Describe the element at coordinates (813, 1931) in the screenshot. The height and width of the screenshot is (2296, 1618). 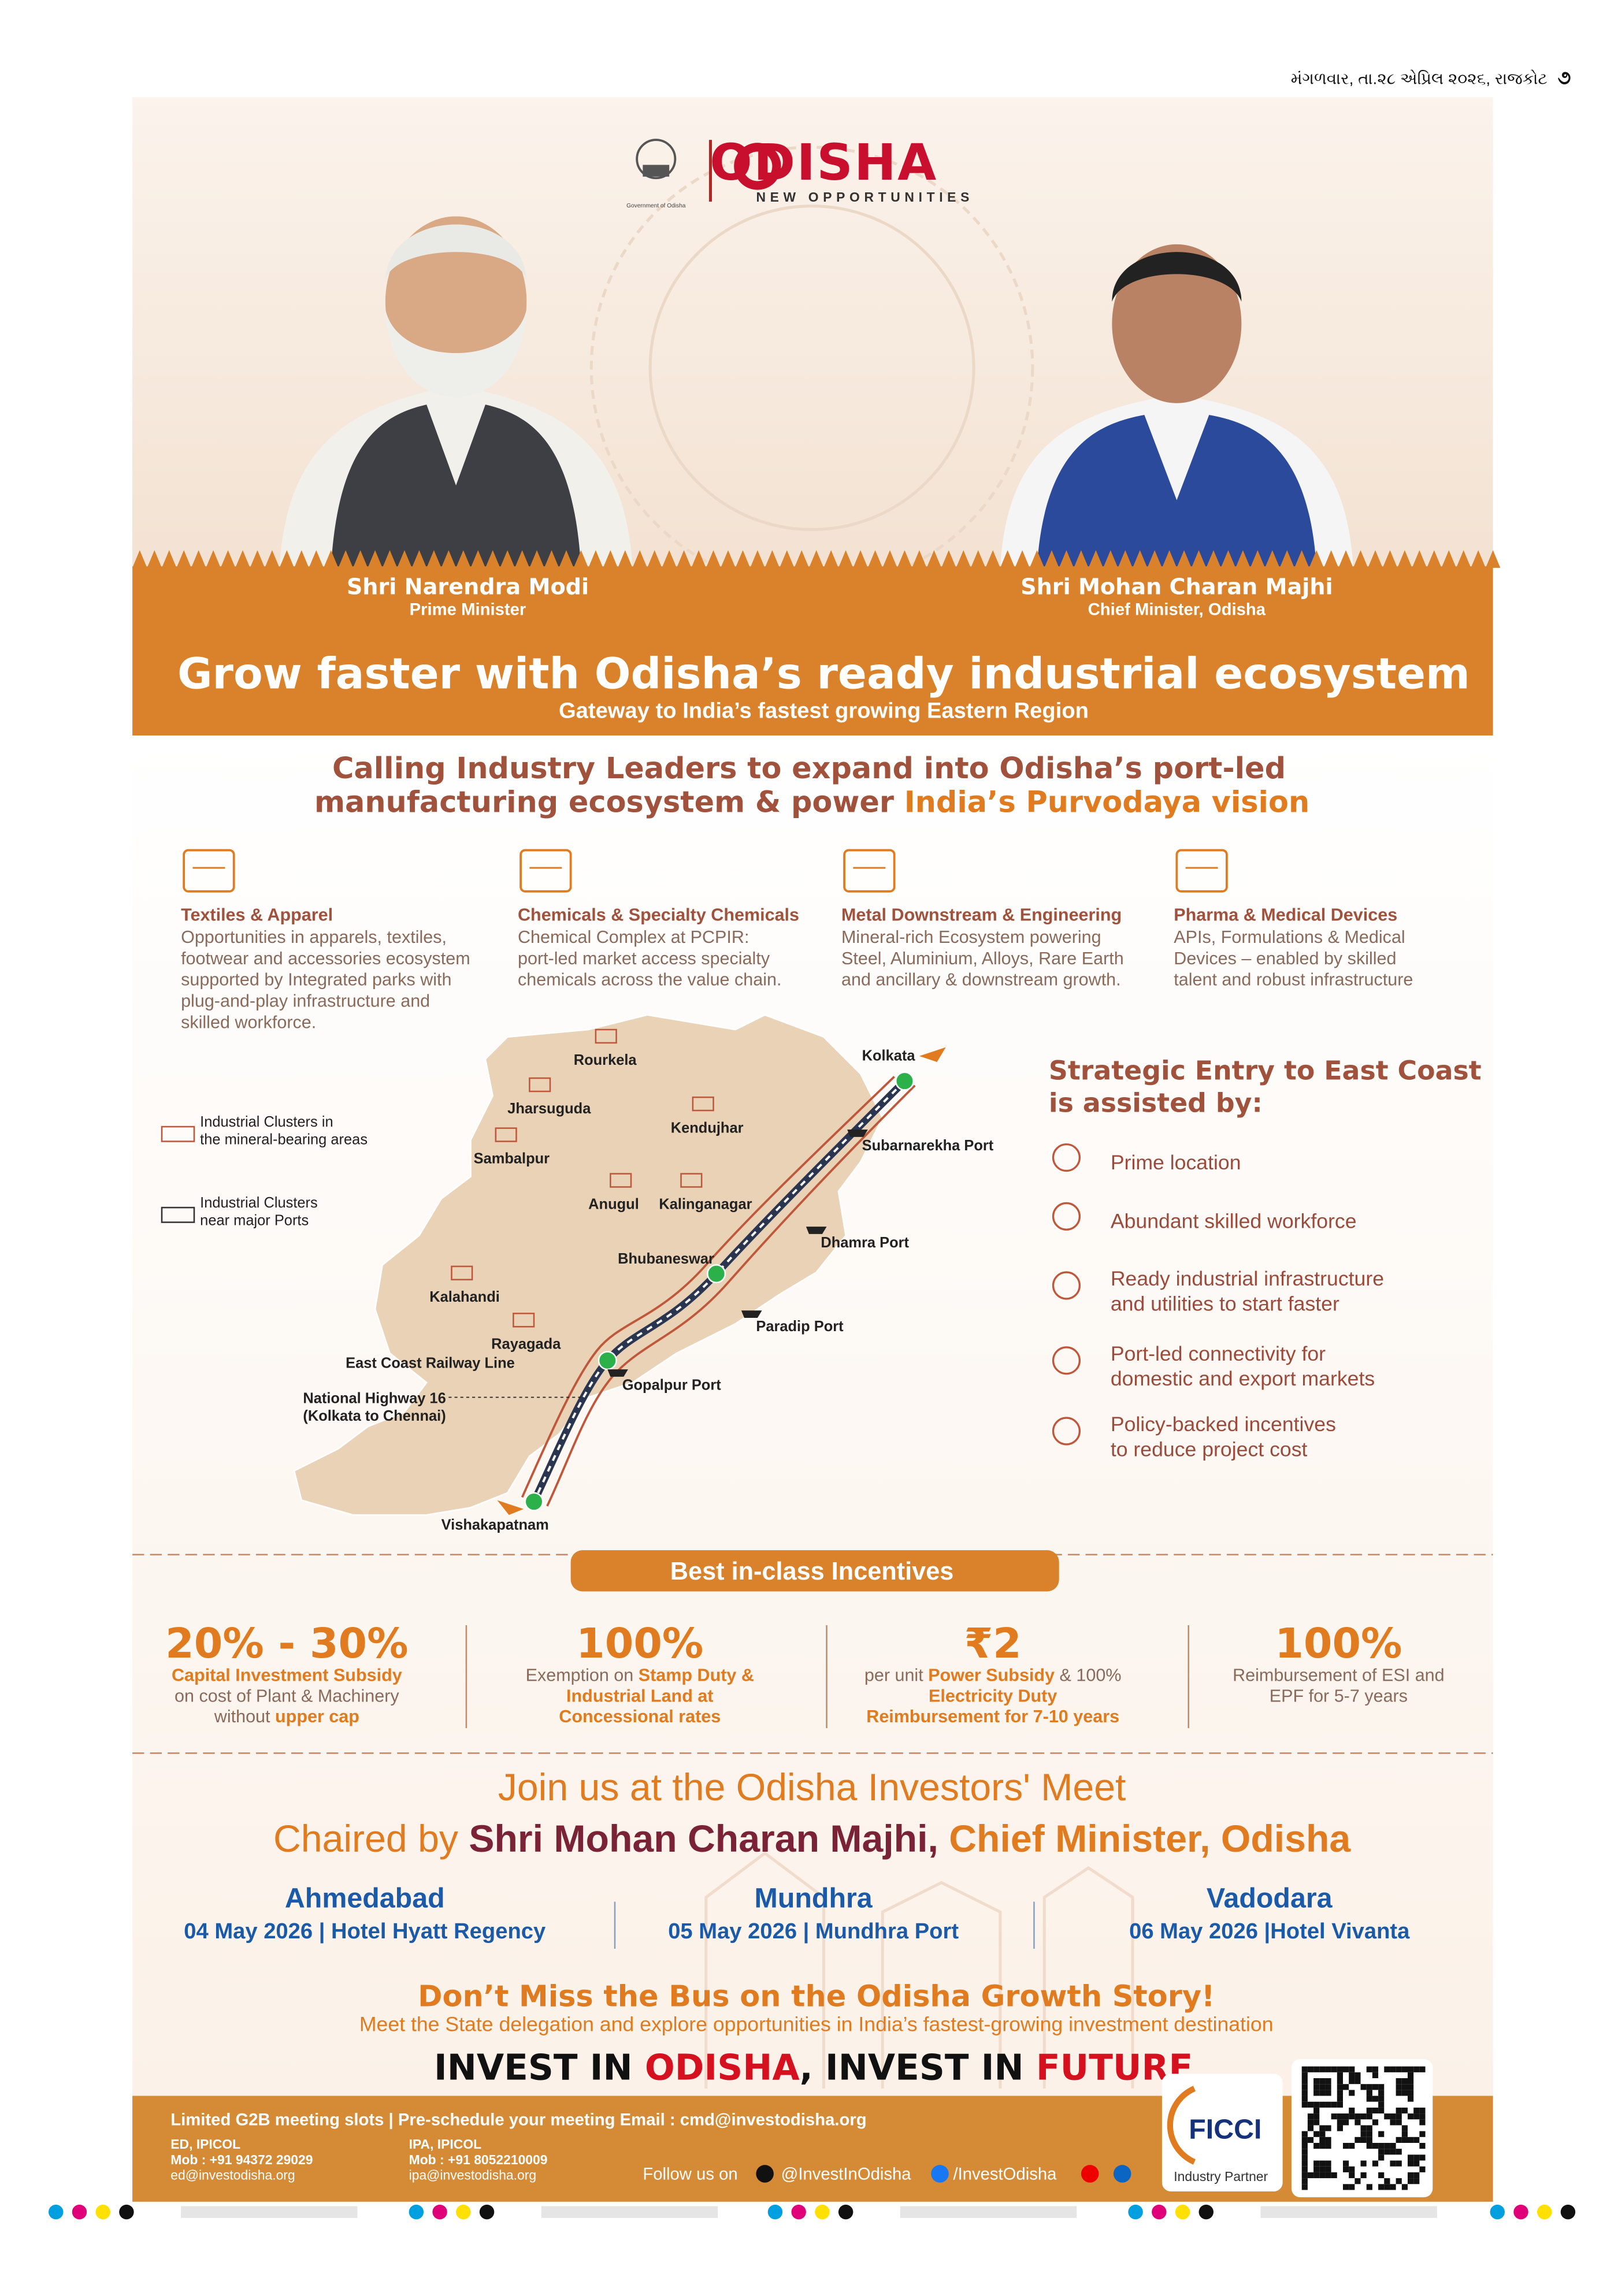
I see `city-detail: 05 May 2026 | Mundhra Port` at that location.